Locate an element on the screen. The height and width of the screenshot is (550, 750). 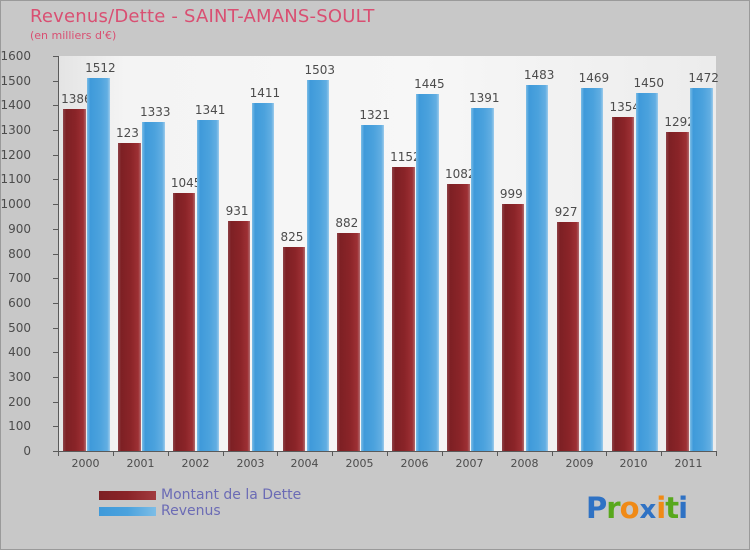
y-tick-label: 1500 is located at coordinates (15, 80).